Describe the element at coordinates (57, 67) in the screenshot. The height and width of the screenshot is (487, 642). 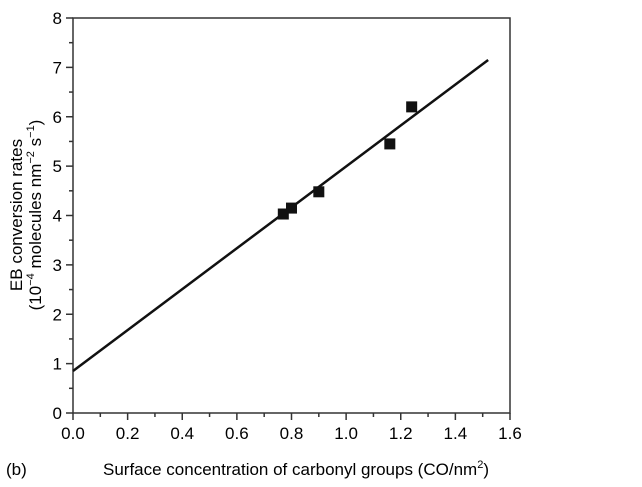
I see `y-tick-label: 7` at that location.